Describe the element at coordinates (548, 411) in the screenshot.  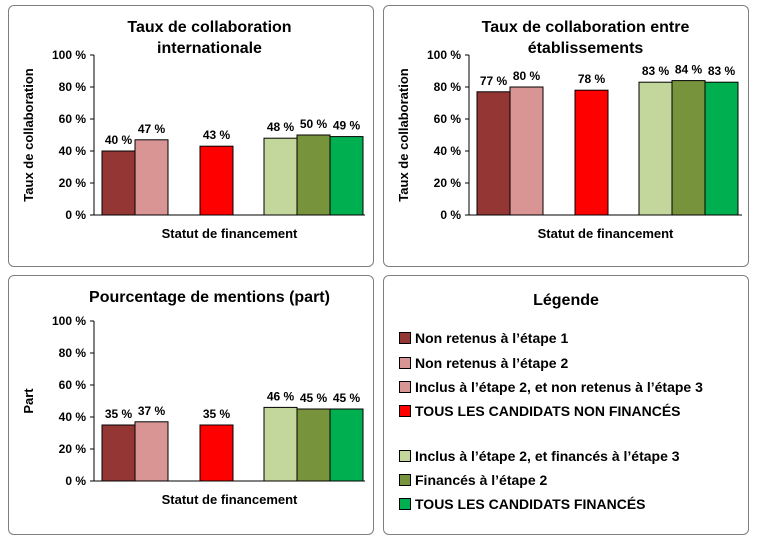
I see `legend-label: TOUS LES CANDIDATS NON FINANCÉS` at that location.